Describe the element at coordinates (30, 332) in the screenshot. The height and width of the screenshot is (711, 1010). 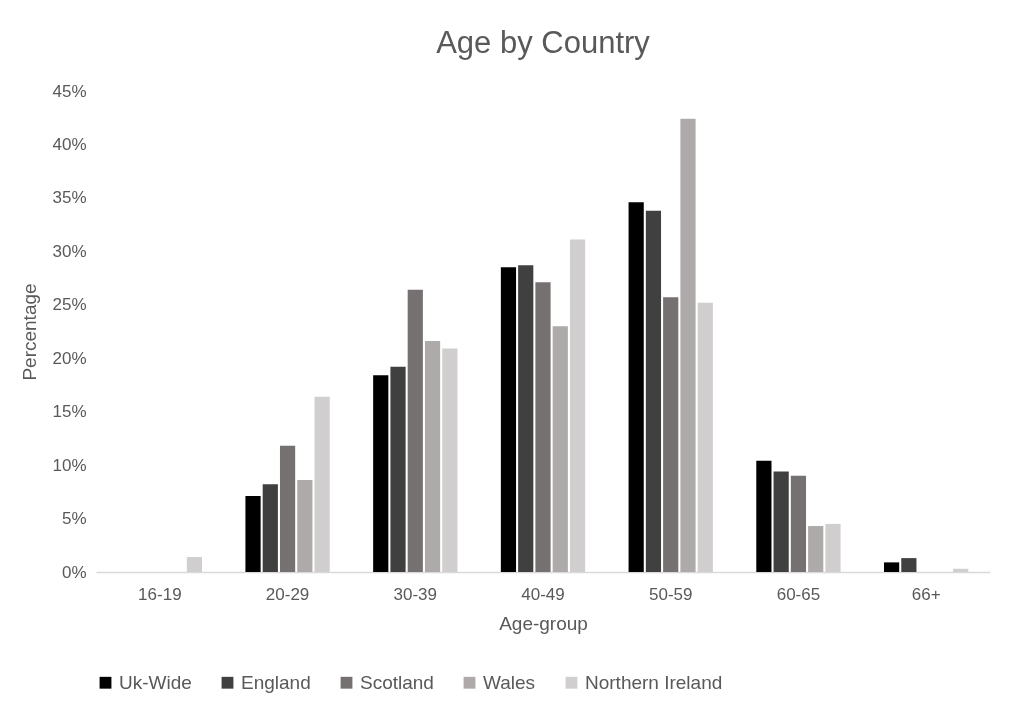
I see `y-axis-title: Percentage` at that location.